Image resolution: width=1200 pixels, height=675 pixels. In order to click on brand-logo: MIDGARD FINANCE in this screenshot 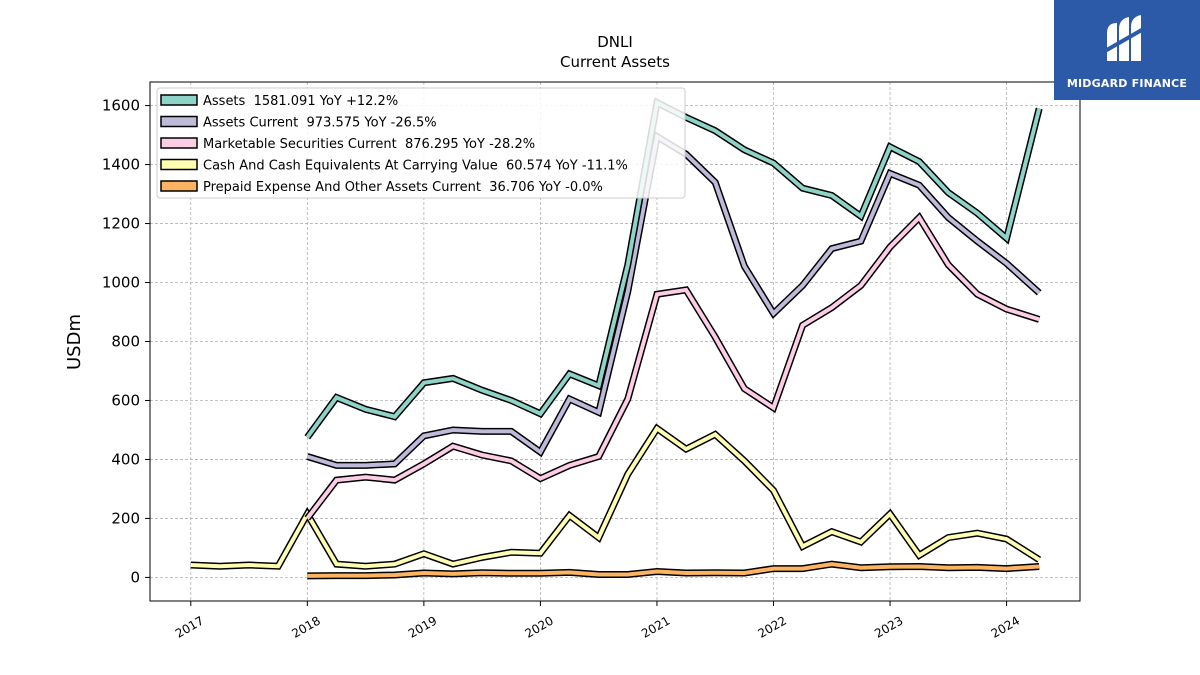, I will do `click(1127, 50)`.